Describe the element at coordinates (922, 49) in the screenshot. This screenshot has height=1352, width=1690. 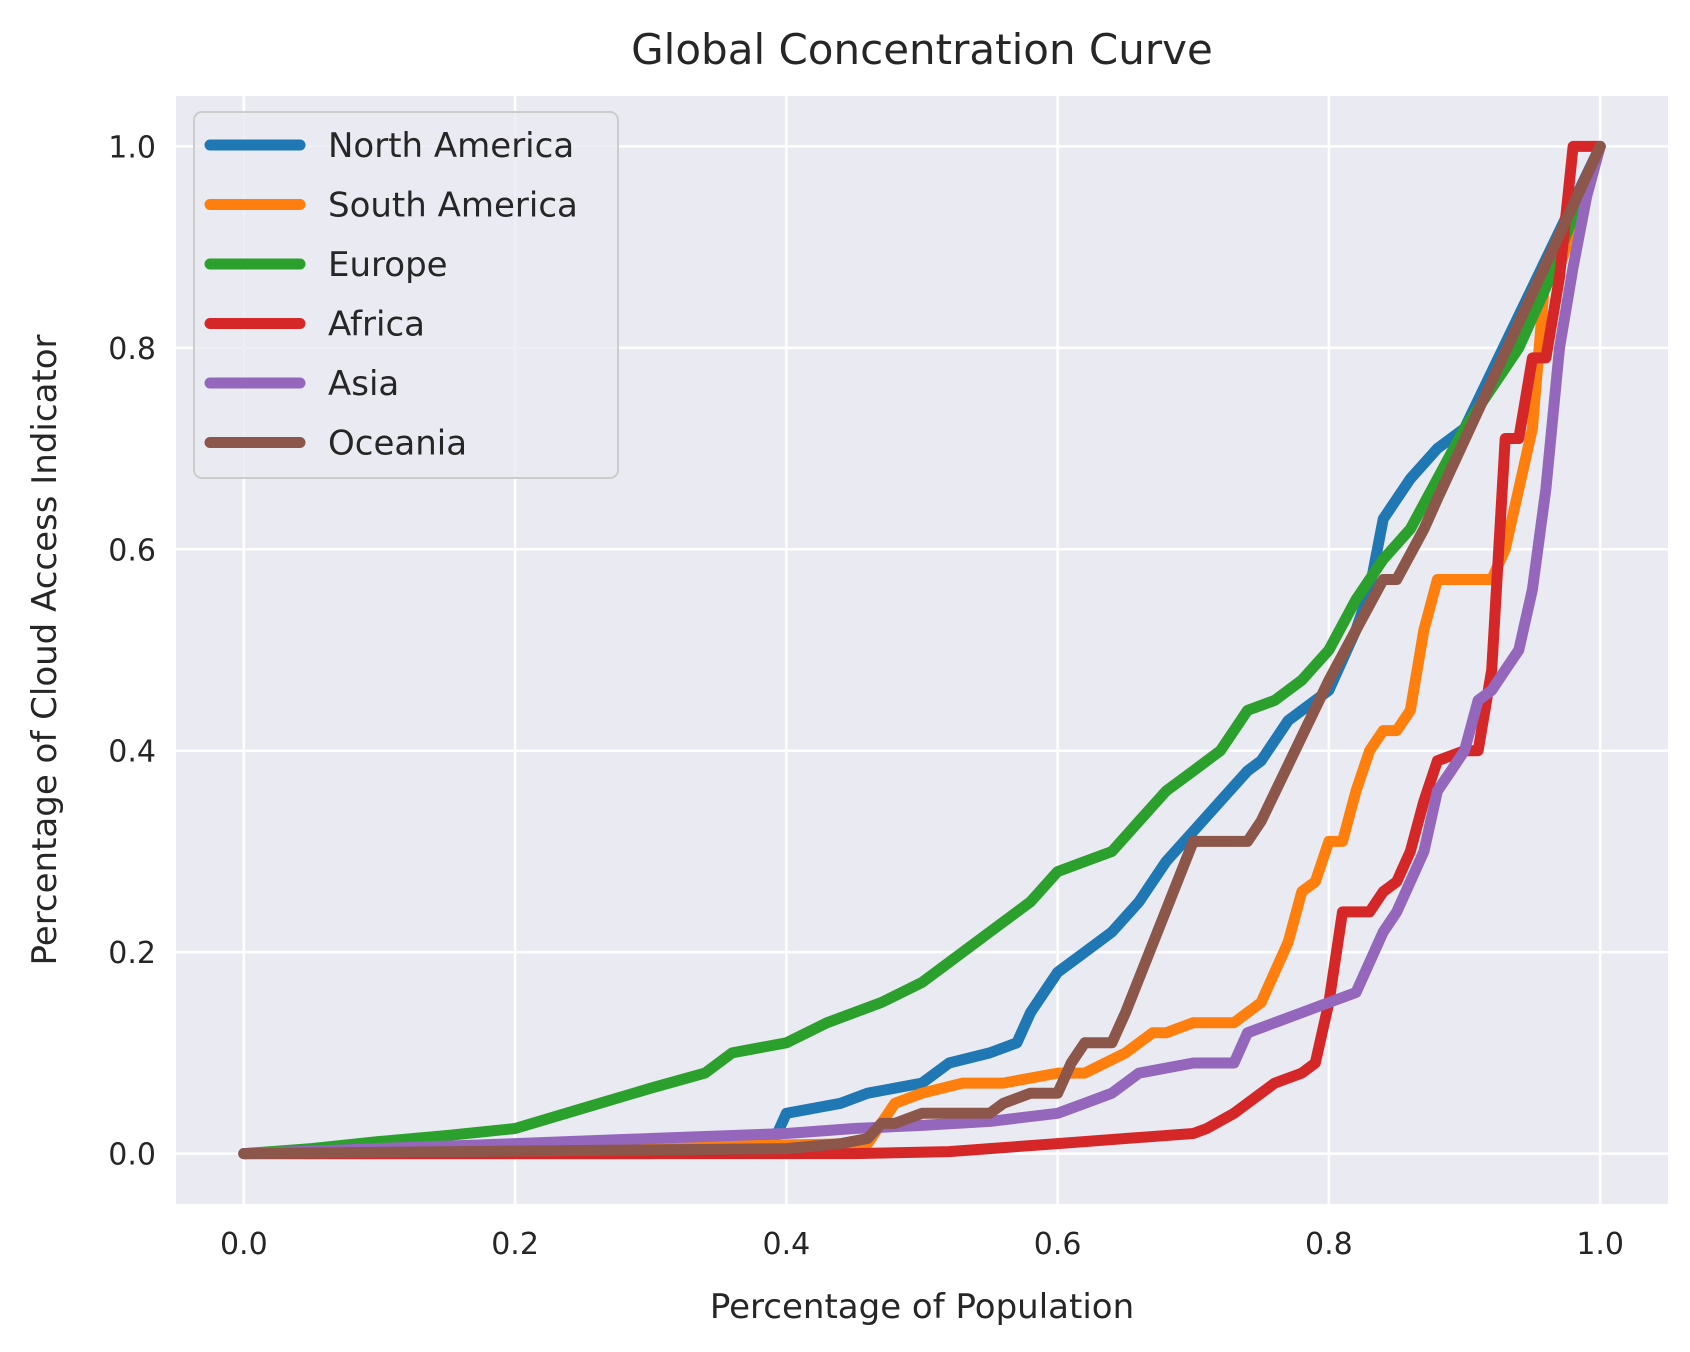
I see `chart-title: Global Concentration Curve` at that location.